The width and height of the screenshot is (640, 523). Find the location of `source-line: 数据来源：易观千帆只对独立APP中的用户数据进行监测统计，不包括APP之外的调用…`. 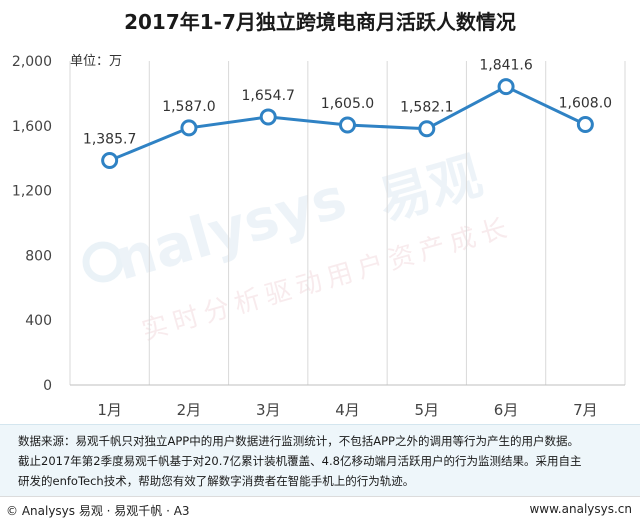

source-line: 数据来源：易观千帆只对独立APP中的用户数据进行监测统计，不包括APP之外的调用… is located at coordinates (298, 441).